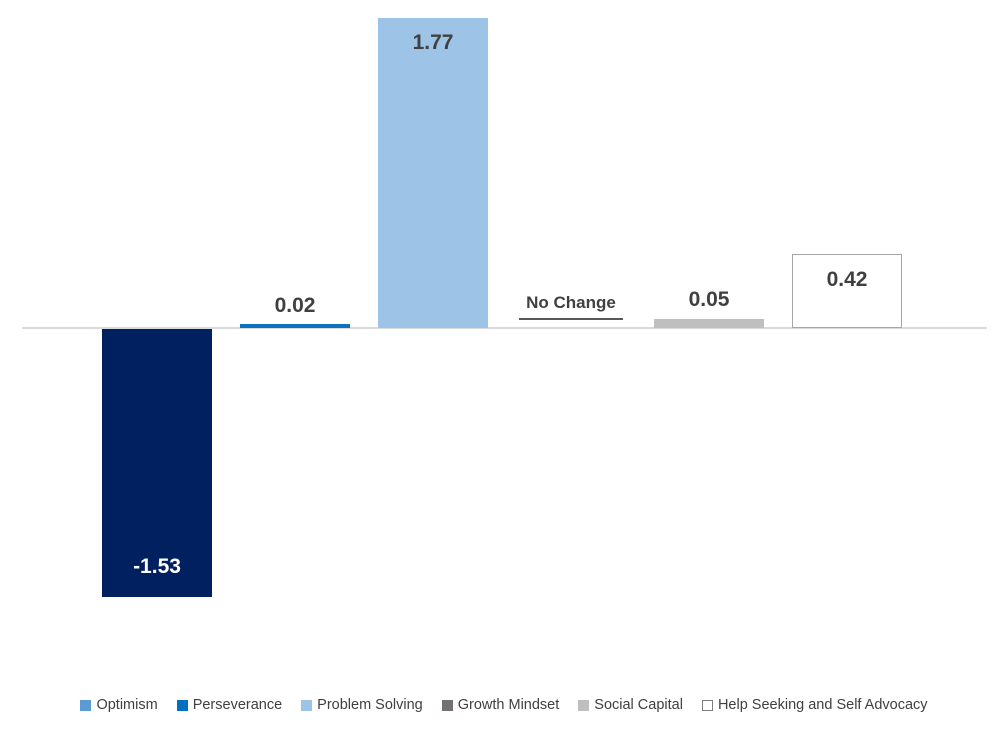  Describe the element at coordinates (709, 323) in the screenshot. I see `bar-social-capital` at that location.